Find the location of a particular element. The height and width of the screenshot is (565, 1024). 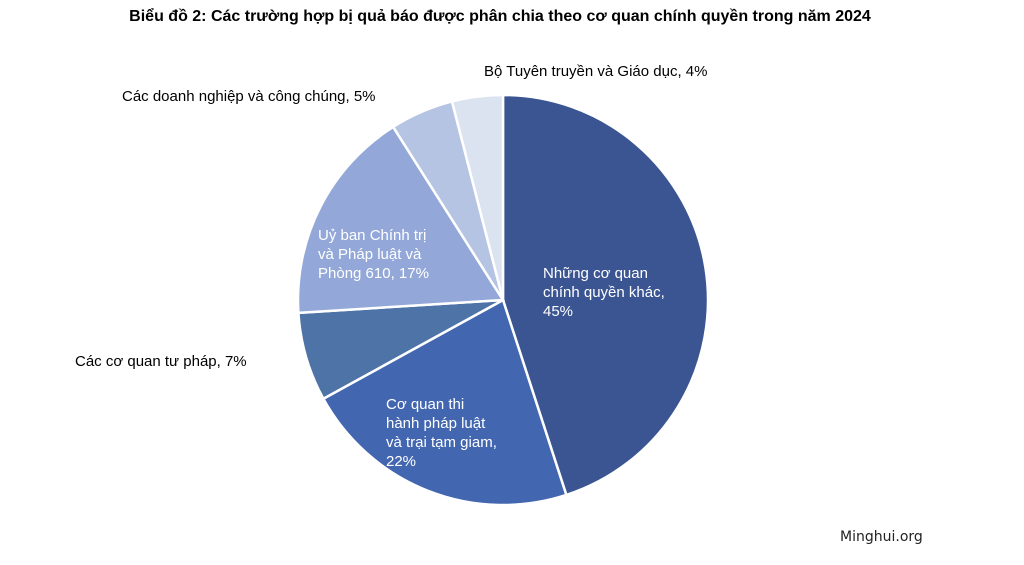

slice-label-line: hành pháp luật is located at coordinates (436, 423).